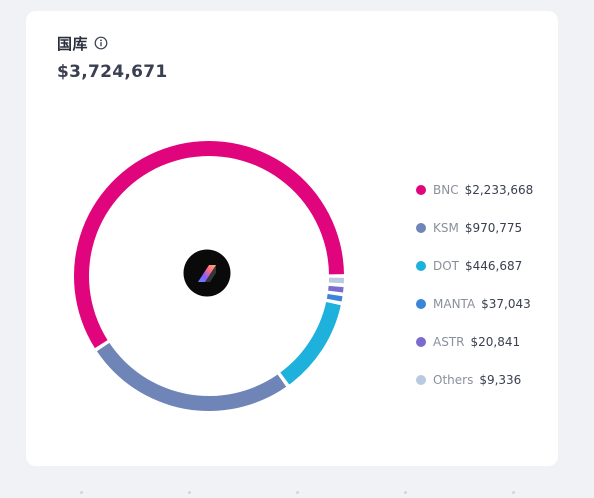 Image resolution: width=594 pixels, height=498 pixels. Describe the element at coordinates (336, 289) in the screenshot. I see `donut-slice-astr` at that location.